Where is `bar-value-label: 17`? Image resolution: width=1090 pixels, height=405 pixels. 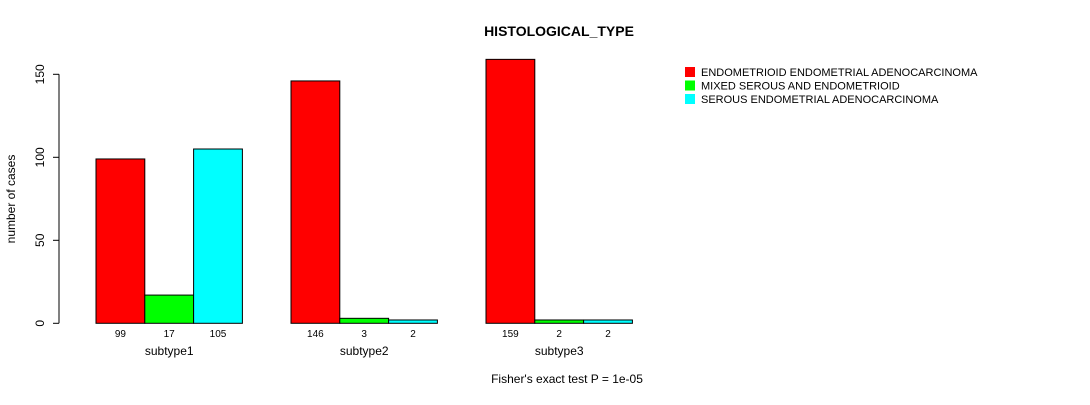
bar-value-label: 17 is located at coordinates (170, 334).